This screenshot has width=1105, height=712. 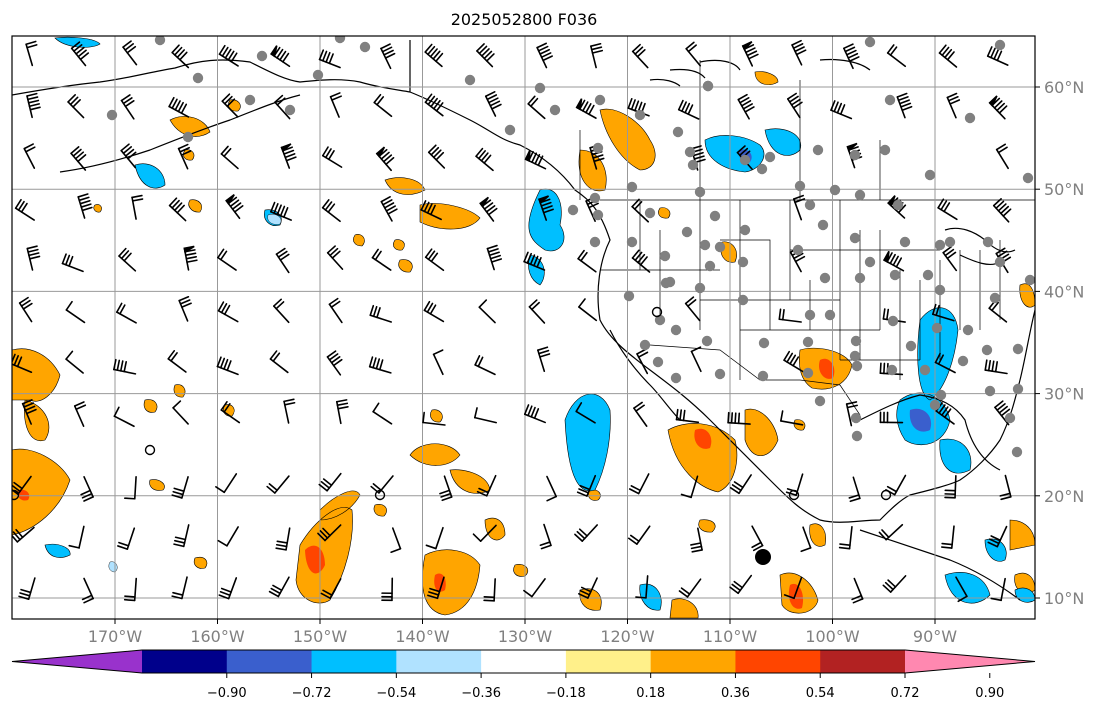 What do you see at coordinates (1064, 598) in the screenshot?
I see `lat-label: 10°N` at bounding box center [1064, 598].